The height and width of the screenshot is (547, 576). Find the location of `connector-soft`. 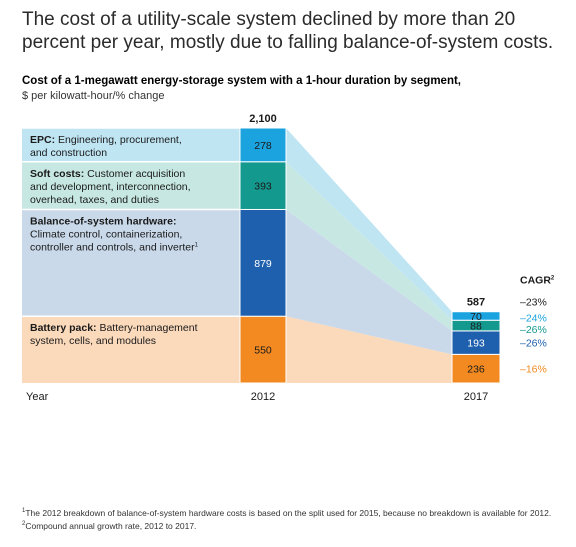

connector-soft is located at coordinates (369, 246).